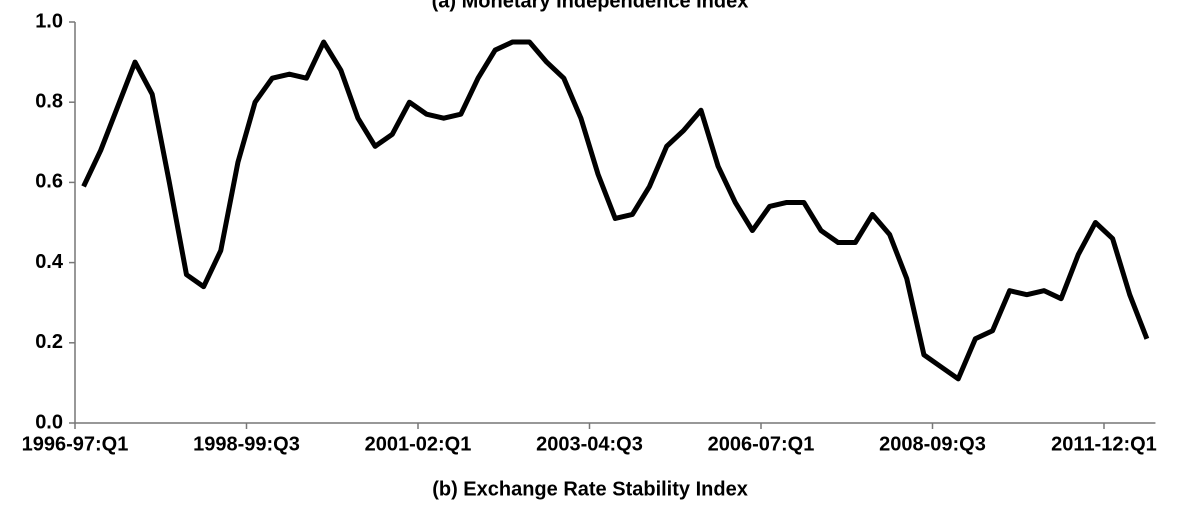  I want to click on y-tick-label: 0.6, so click(49, 182).